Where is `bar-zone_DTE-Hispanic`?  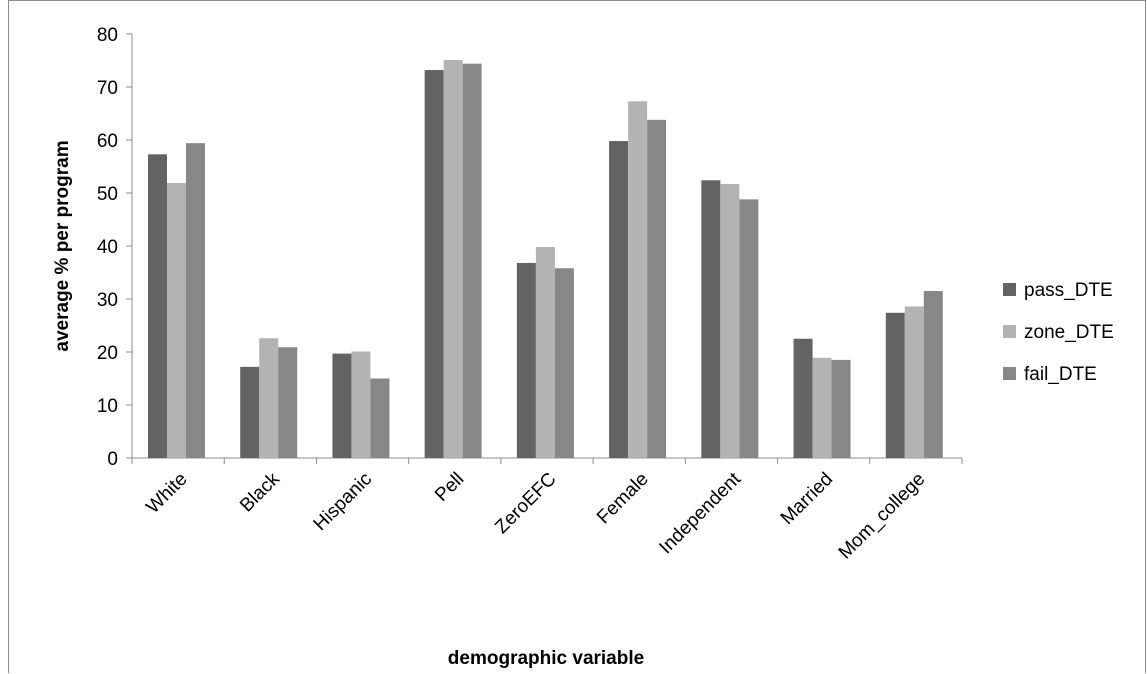 bar-zone_DTE-Hispanic is located at coordinates (361, 404).